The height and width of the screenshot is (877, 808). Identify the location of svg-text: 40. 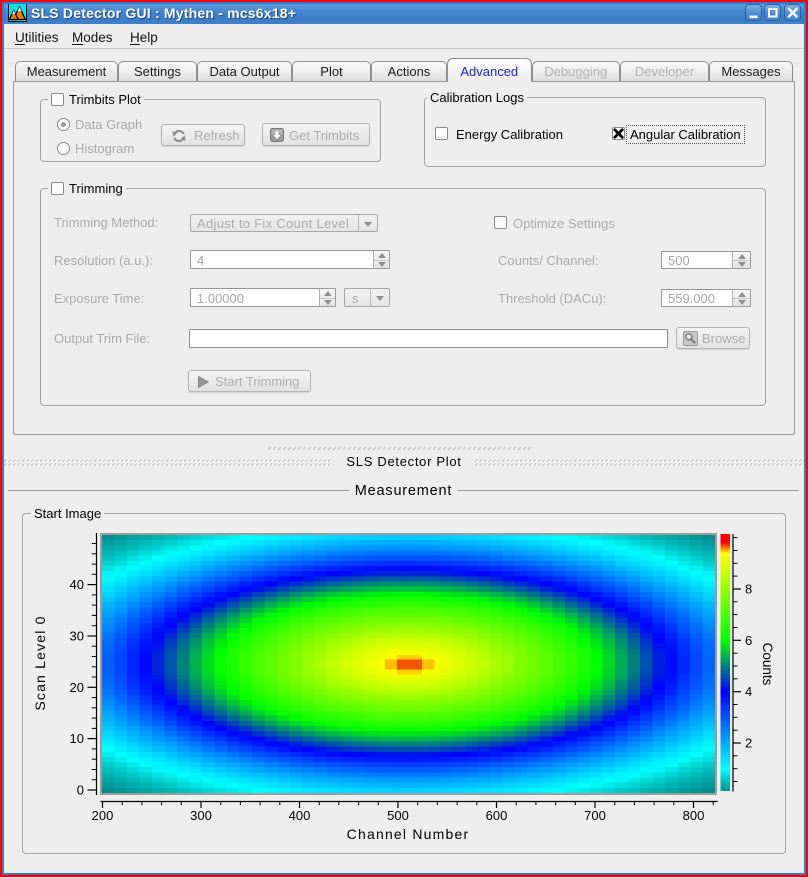
(77, 584).